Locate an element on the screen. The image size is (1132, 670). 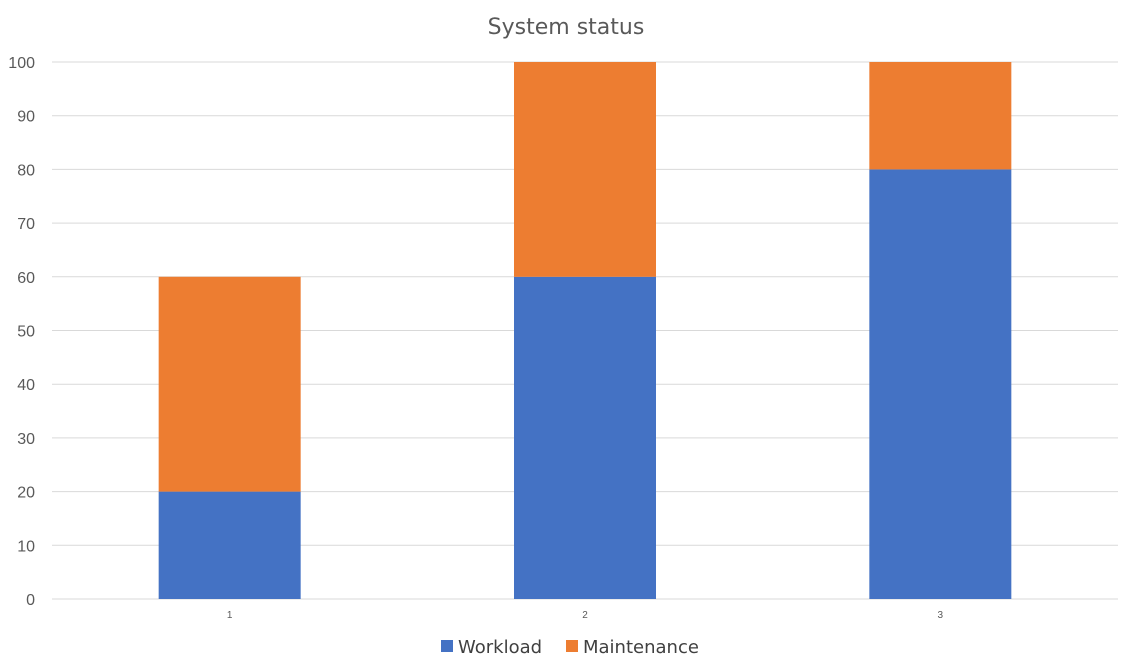
y-tick-label: 70 is located at coordinates (26, 224).